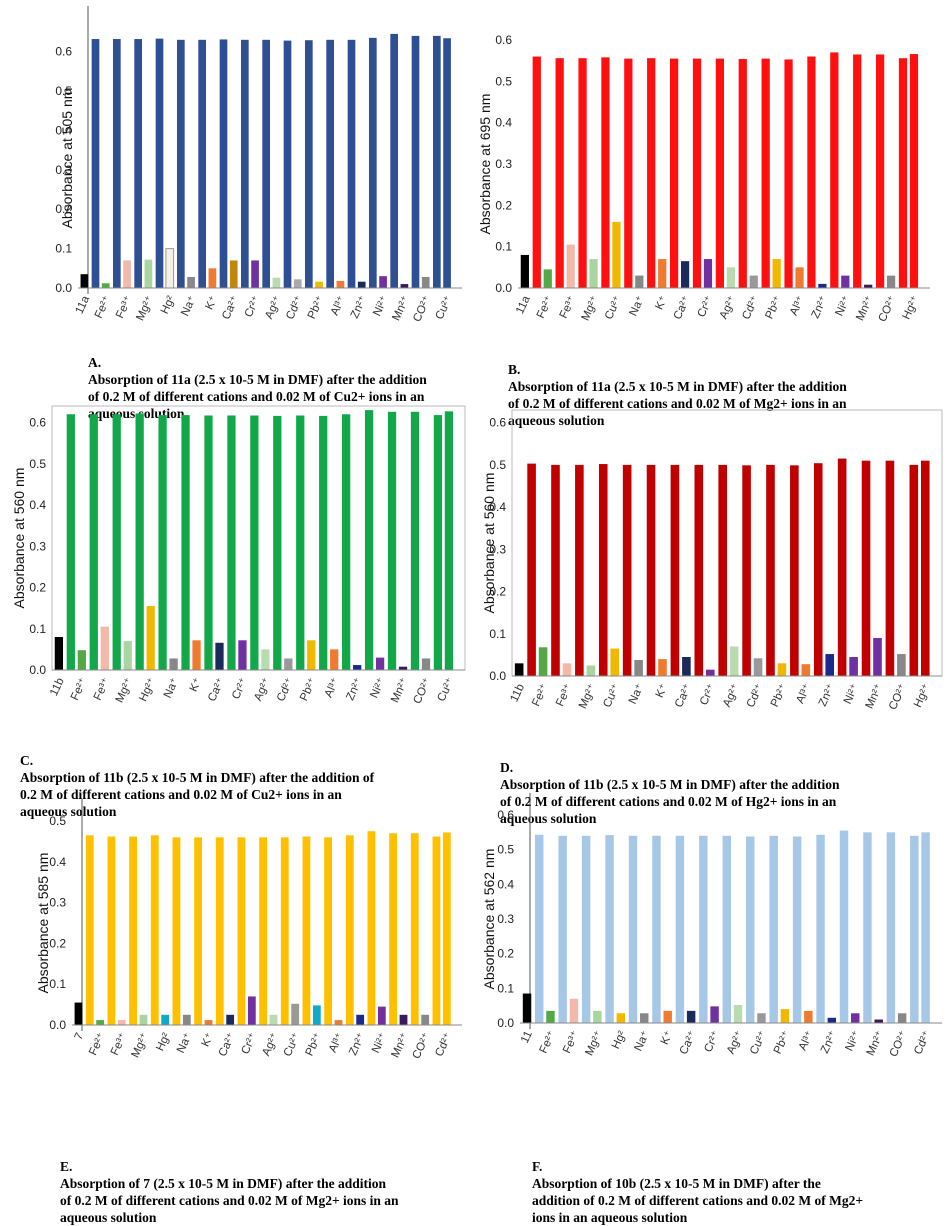 The height and width of the screenshot is (1226, 950). Describe the element at coordinates (911, 307) in the screenshot. I see `x-tick-label: Hg²⁺` at that location.